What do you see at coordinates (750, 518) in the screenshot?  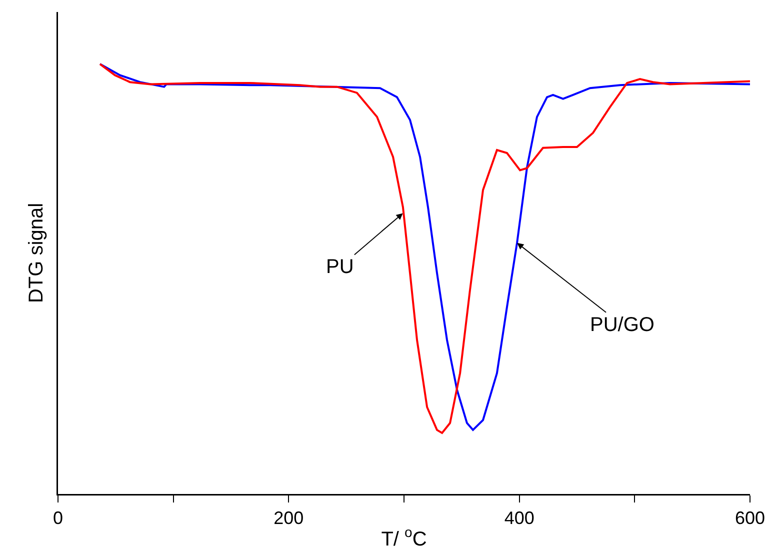 I see `x-tick-label: 600` at bounding box center [750, 518].